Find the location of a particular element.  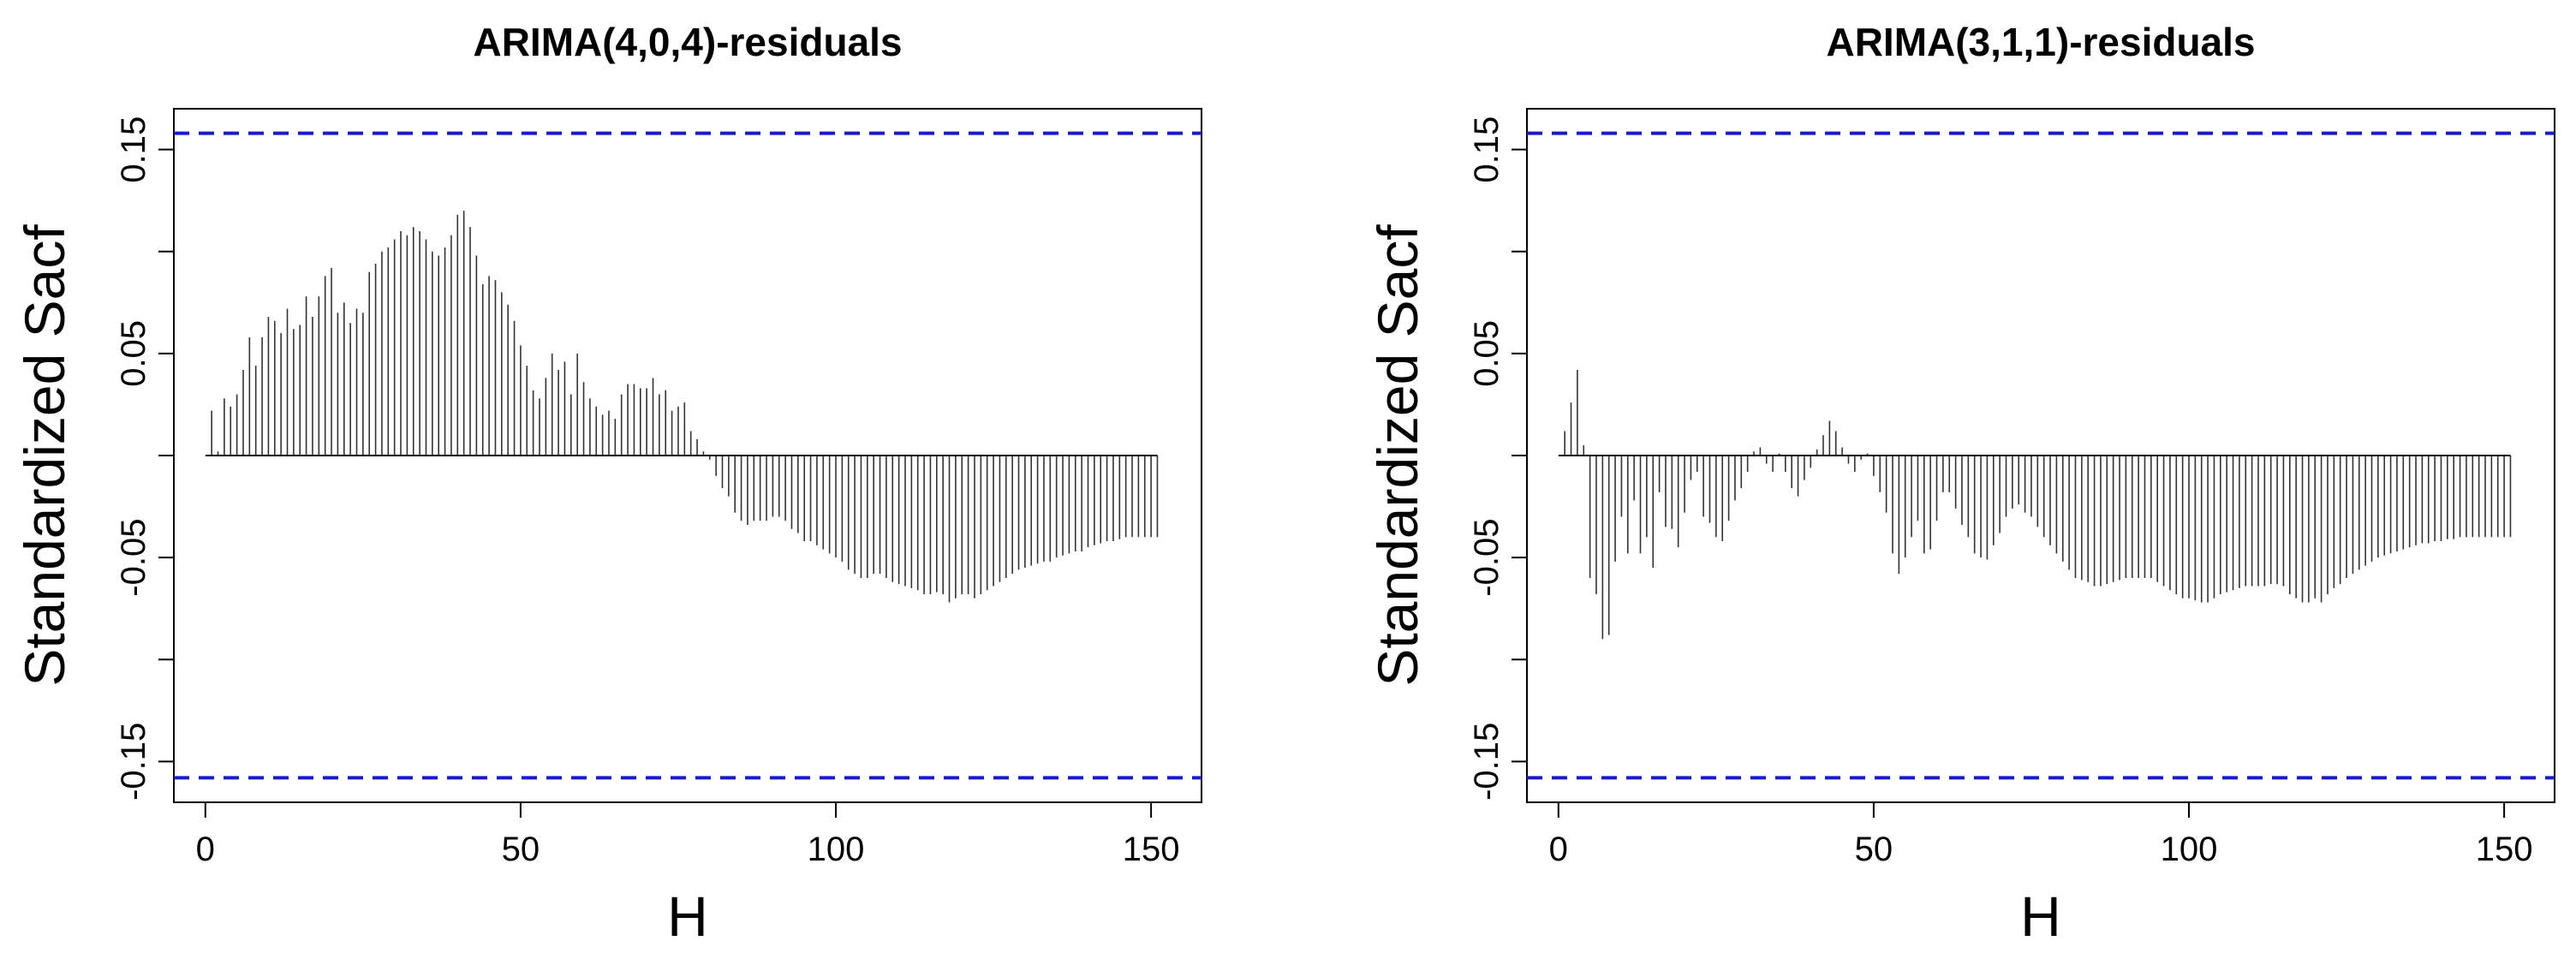

chart-title: ARIMA(4,0,4)-residuals is located at coordinates (687, 42).